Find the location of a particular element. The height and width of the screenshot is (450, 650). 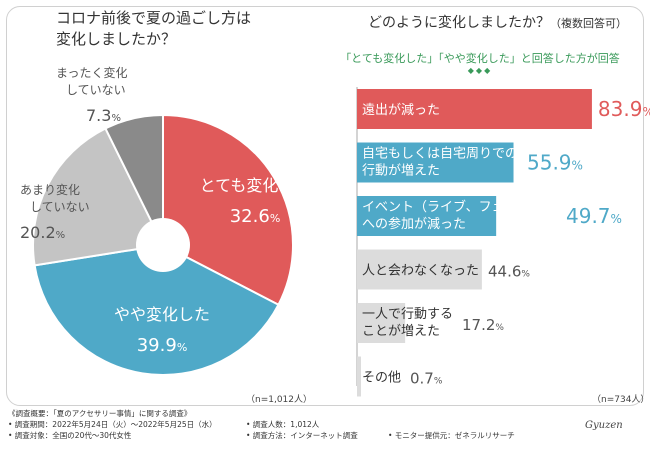

footer-col2: • 調査人数：1,012人 • 調査方法：インターネット調査 is located at coordinates (302, 430).